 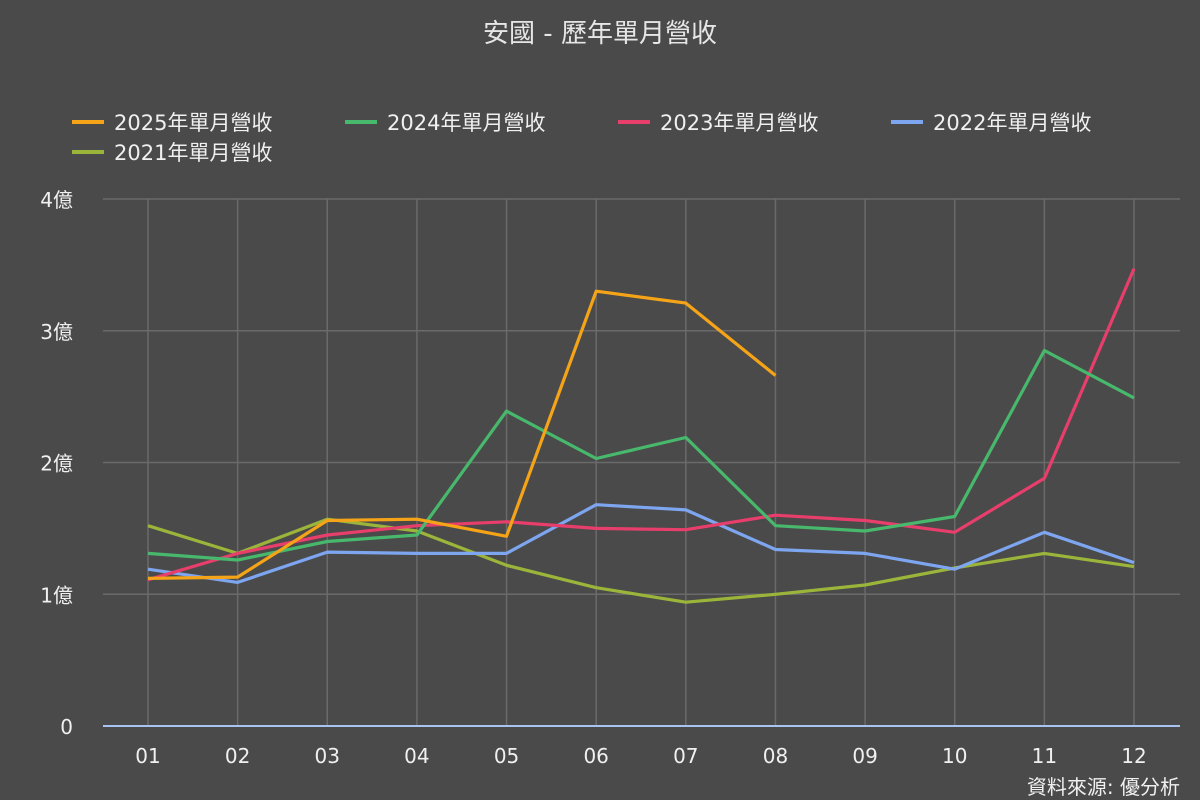 What do you see at coordinates (56, 332) in the screenshot?
I see `y-tick-label: 3億` at bounding box center [56, 332].